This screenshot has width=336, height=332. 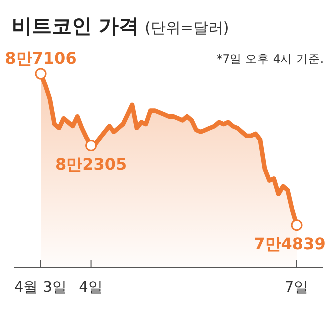 I want to click on annotation: 8만7106, so click(x=41, y=58).